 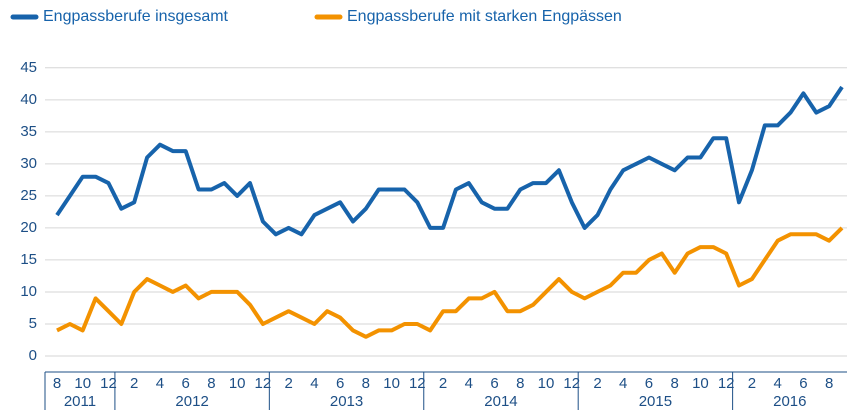 I want to click on year-label: 2015, so click(x=655, y=401).